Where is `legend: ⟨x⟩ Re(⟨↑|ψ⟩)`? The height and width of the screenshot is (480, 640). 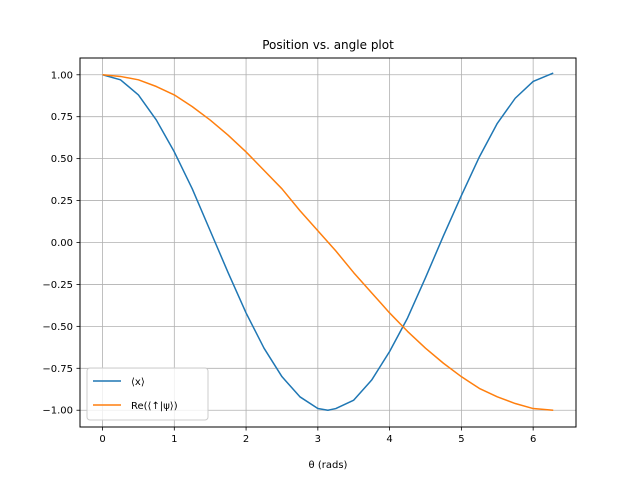 legend: ⟨x⟩ Re(⟨↑|ψ⟩) is located at coordinates (147, 394).